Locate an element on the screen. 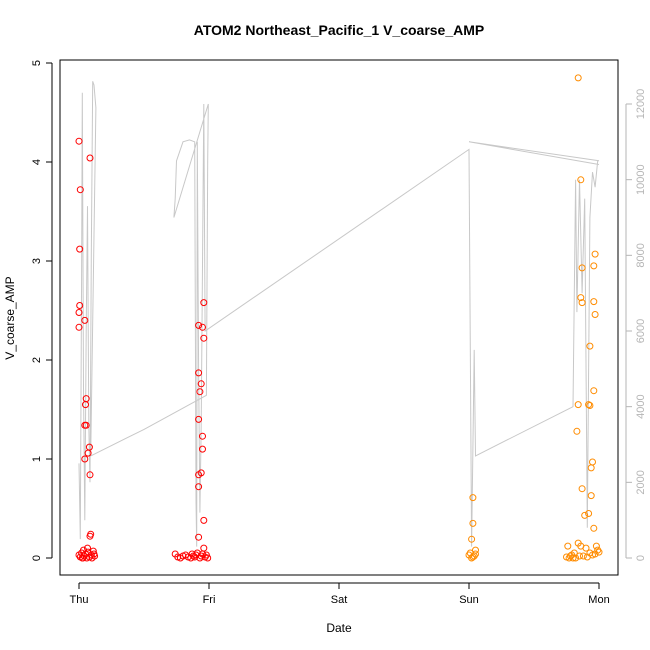 This screenshot has height=650, width=650. left-tick-label: 3 is located at coordinates (37, 261).